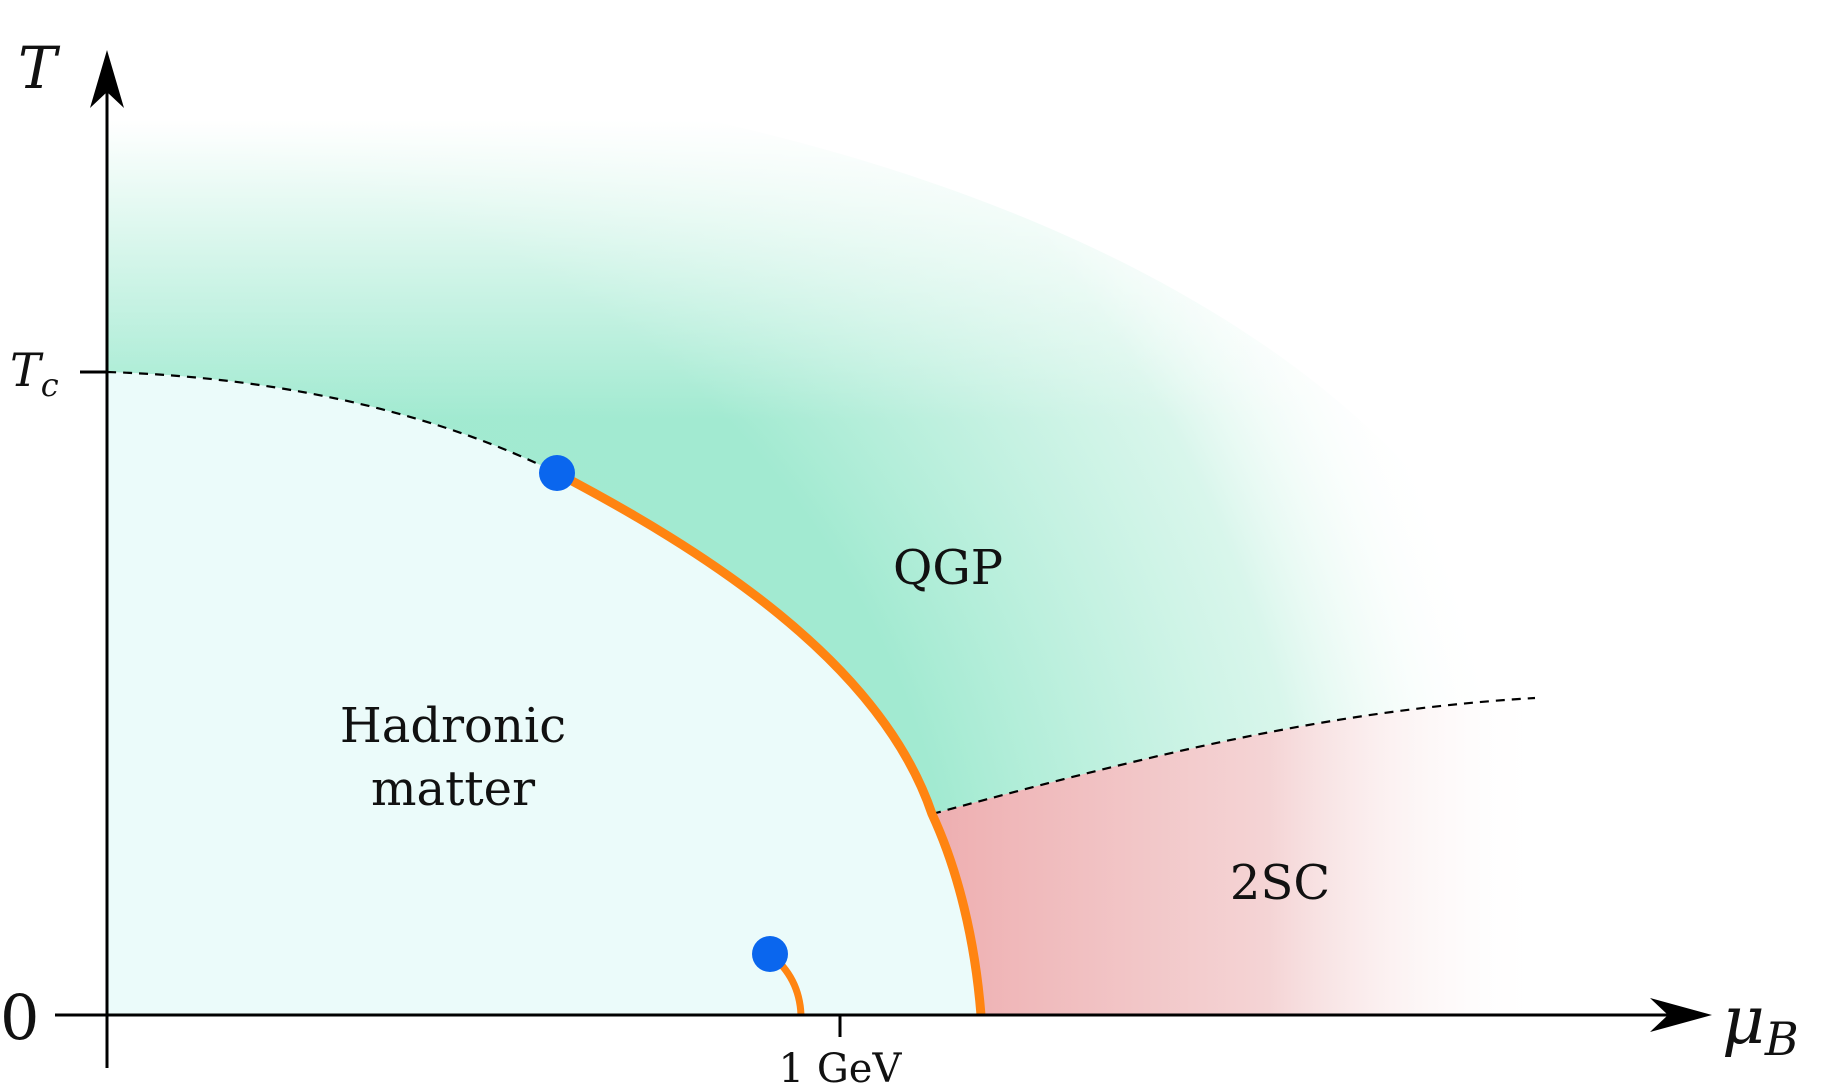 Image resolution: width=1822 pixels, height=1085 pixels. Describe the element at coordinates (770, 742) in the screenshot. I see `first-order-line` at that location.